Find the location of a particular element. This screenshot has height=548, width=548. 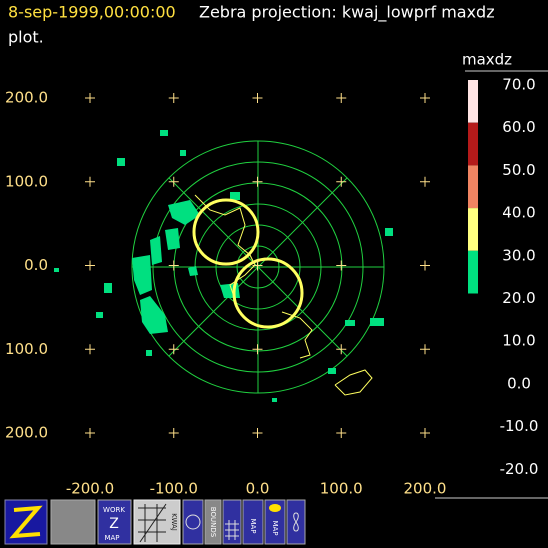

colorbar-label: 50.0 is located at coordinates (518, 170).